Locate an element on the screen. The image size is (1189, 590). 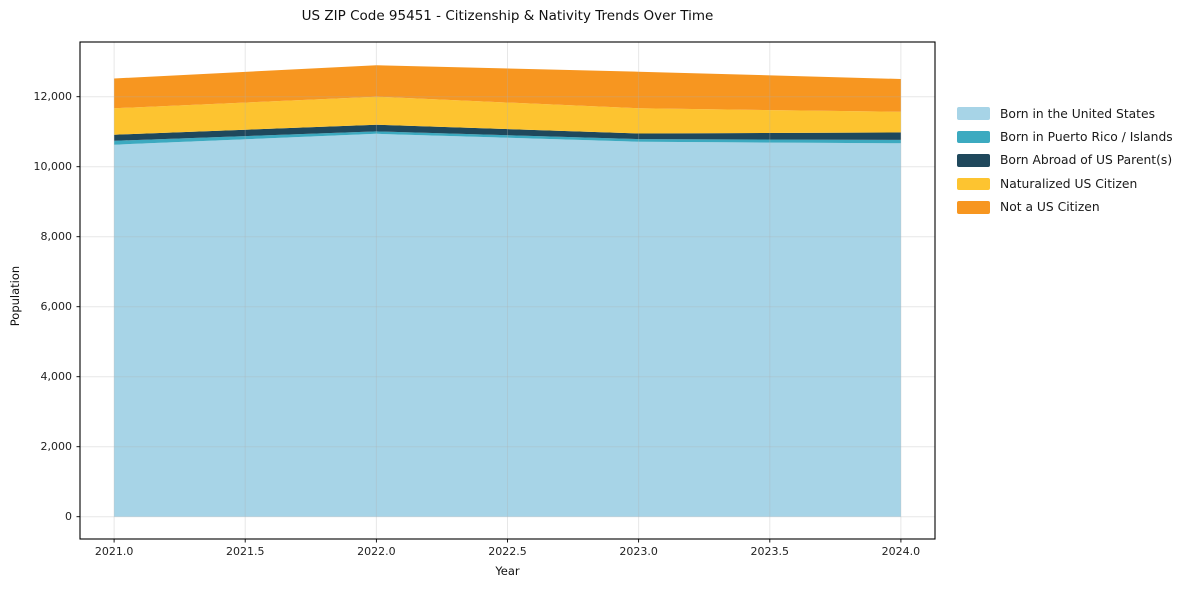
y-tick-label: 12,000 is located at coordinates (53, 97).